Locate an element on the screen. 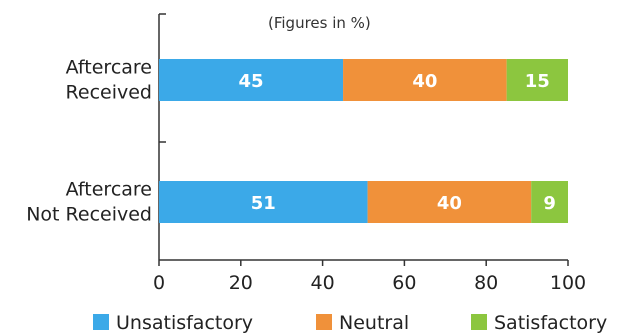 The height and width of the screenshot is (336, 618). legend-label: Satisfactory is located at coordinates (550, 323).